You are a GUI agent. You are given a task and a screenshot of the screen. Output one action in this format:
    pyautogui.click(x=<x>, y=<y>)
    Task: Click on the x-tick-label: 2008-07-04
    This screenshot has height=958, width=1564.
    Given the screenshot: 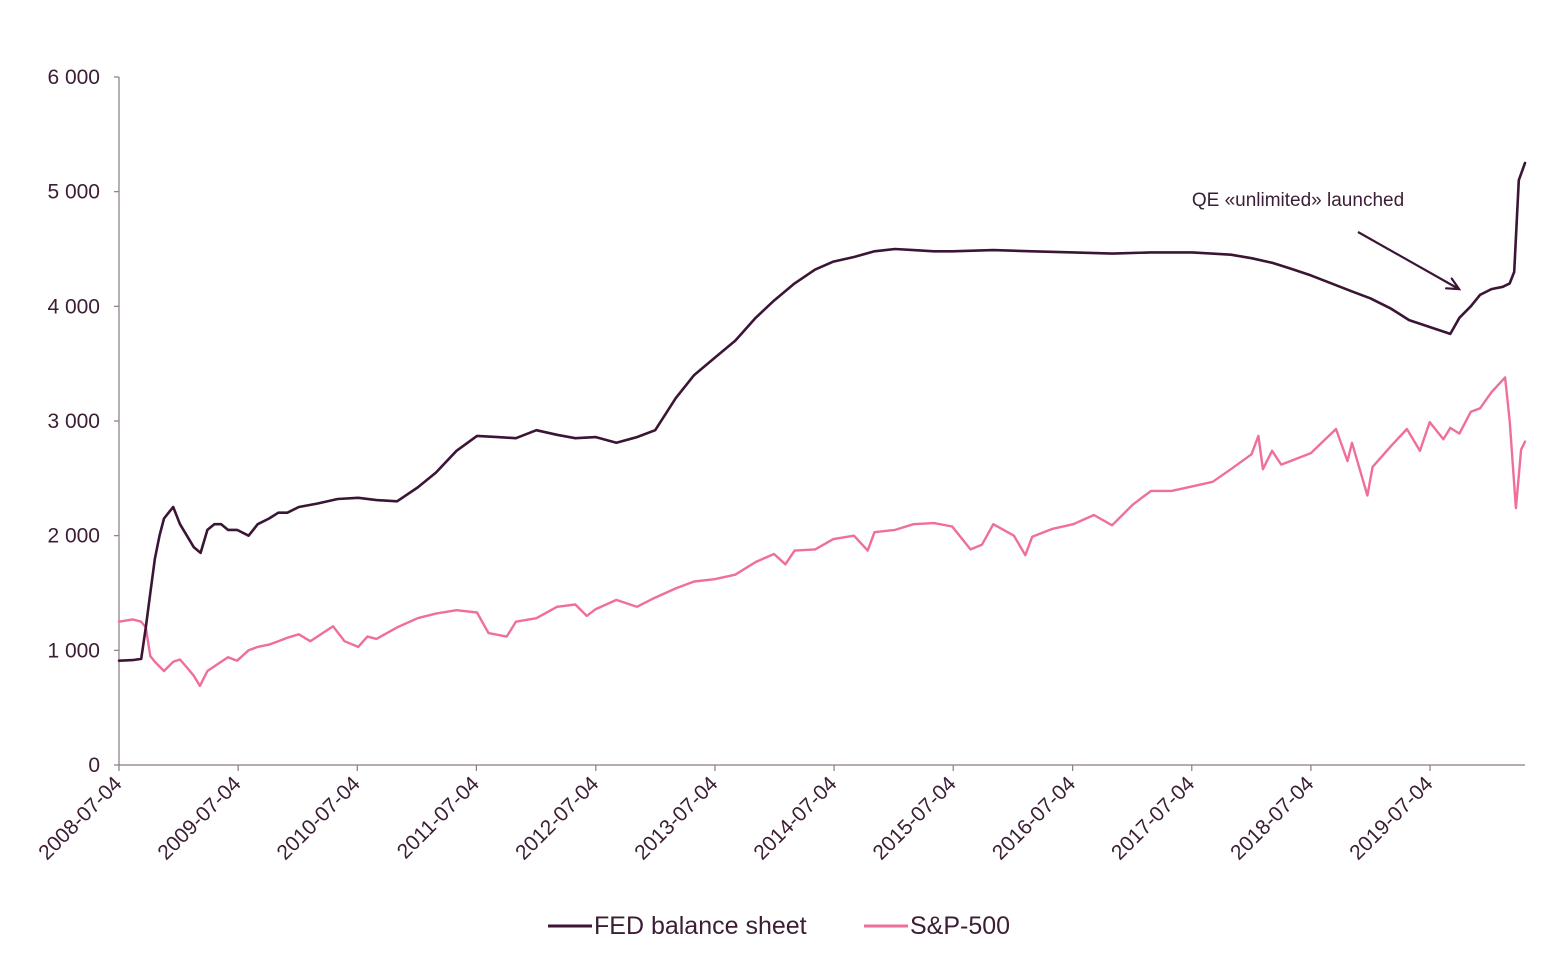 What is the action you would take?
    pyautogui.click(x=80, y=818)
    